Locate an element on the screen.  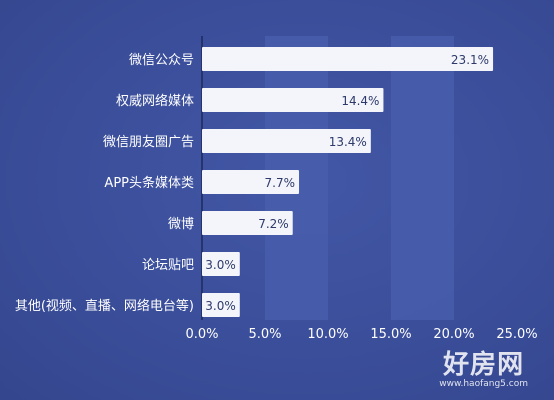
watermark-url: www.haofang5.com is located at coordinates (483, 384).